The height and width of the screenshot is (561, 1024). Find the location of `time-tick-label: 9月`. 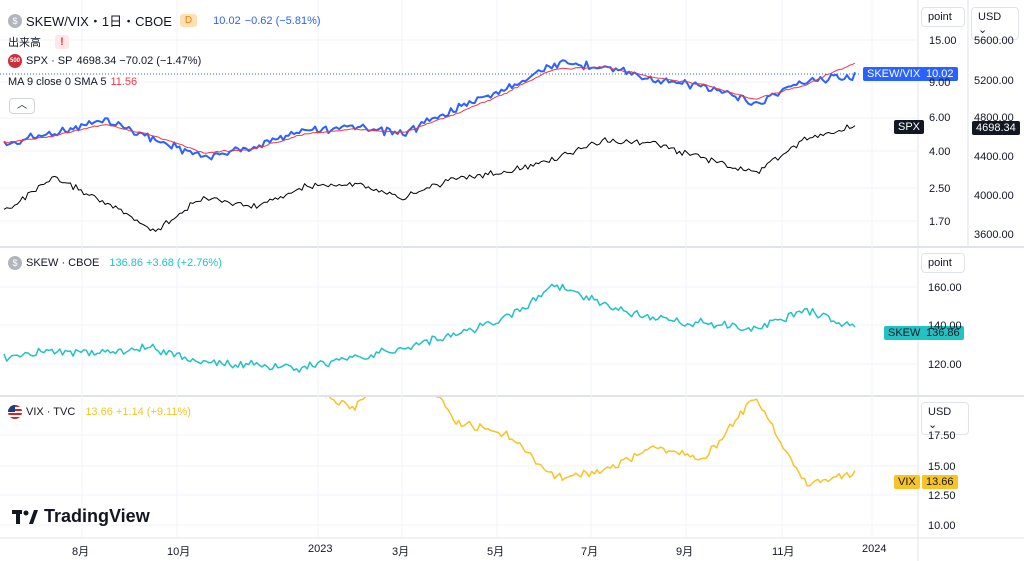

time-tick-label: 9月 is located at coordinates (685, 552).